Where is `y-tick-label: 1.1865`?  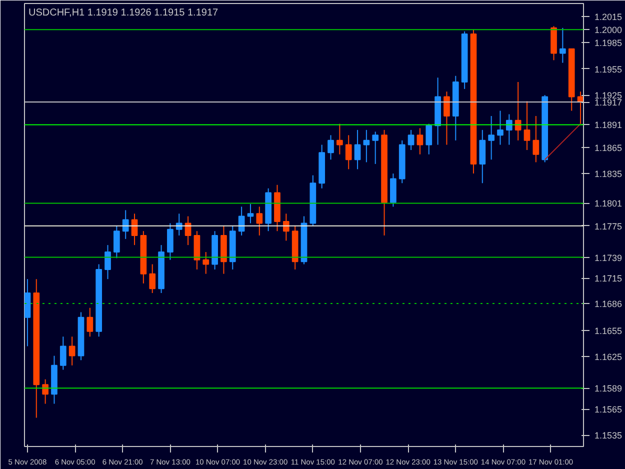
y-tick-label: 1.1865 is located at coordinates (608, 147).